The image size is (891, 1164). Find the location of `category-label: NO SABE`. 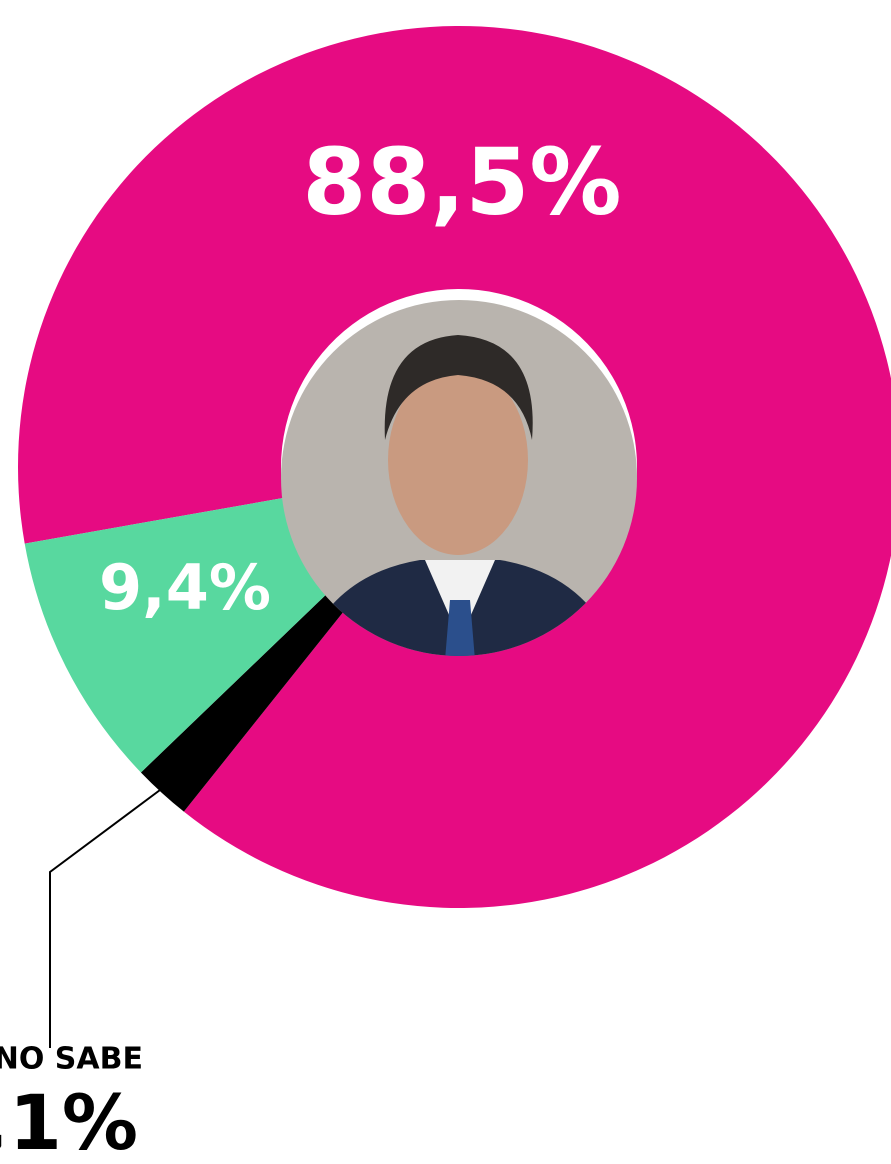

category-label: NO SABE is located at coordinates (71, 1059).